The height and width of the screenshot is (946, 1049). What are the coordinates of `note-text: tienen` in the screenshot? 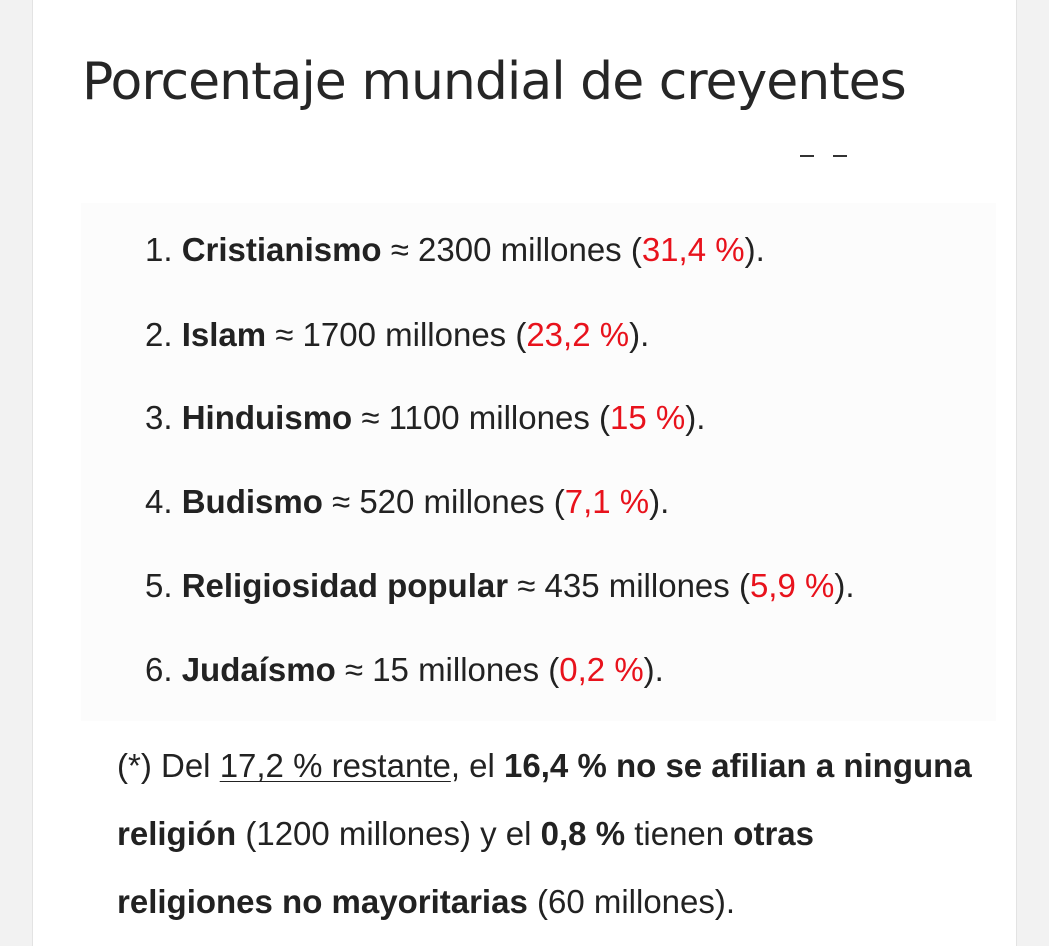 It's located at (679, 833).